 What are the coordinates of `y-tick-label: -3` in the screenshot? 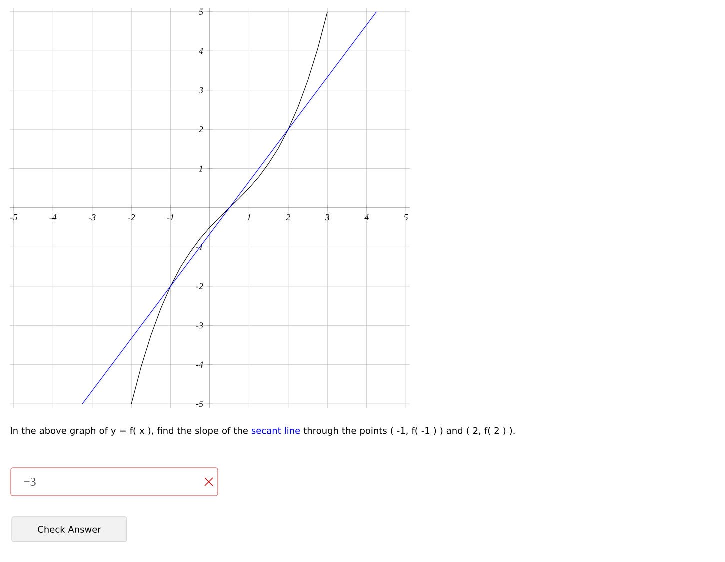 It's located at (200, 325).